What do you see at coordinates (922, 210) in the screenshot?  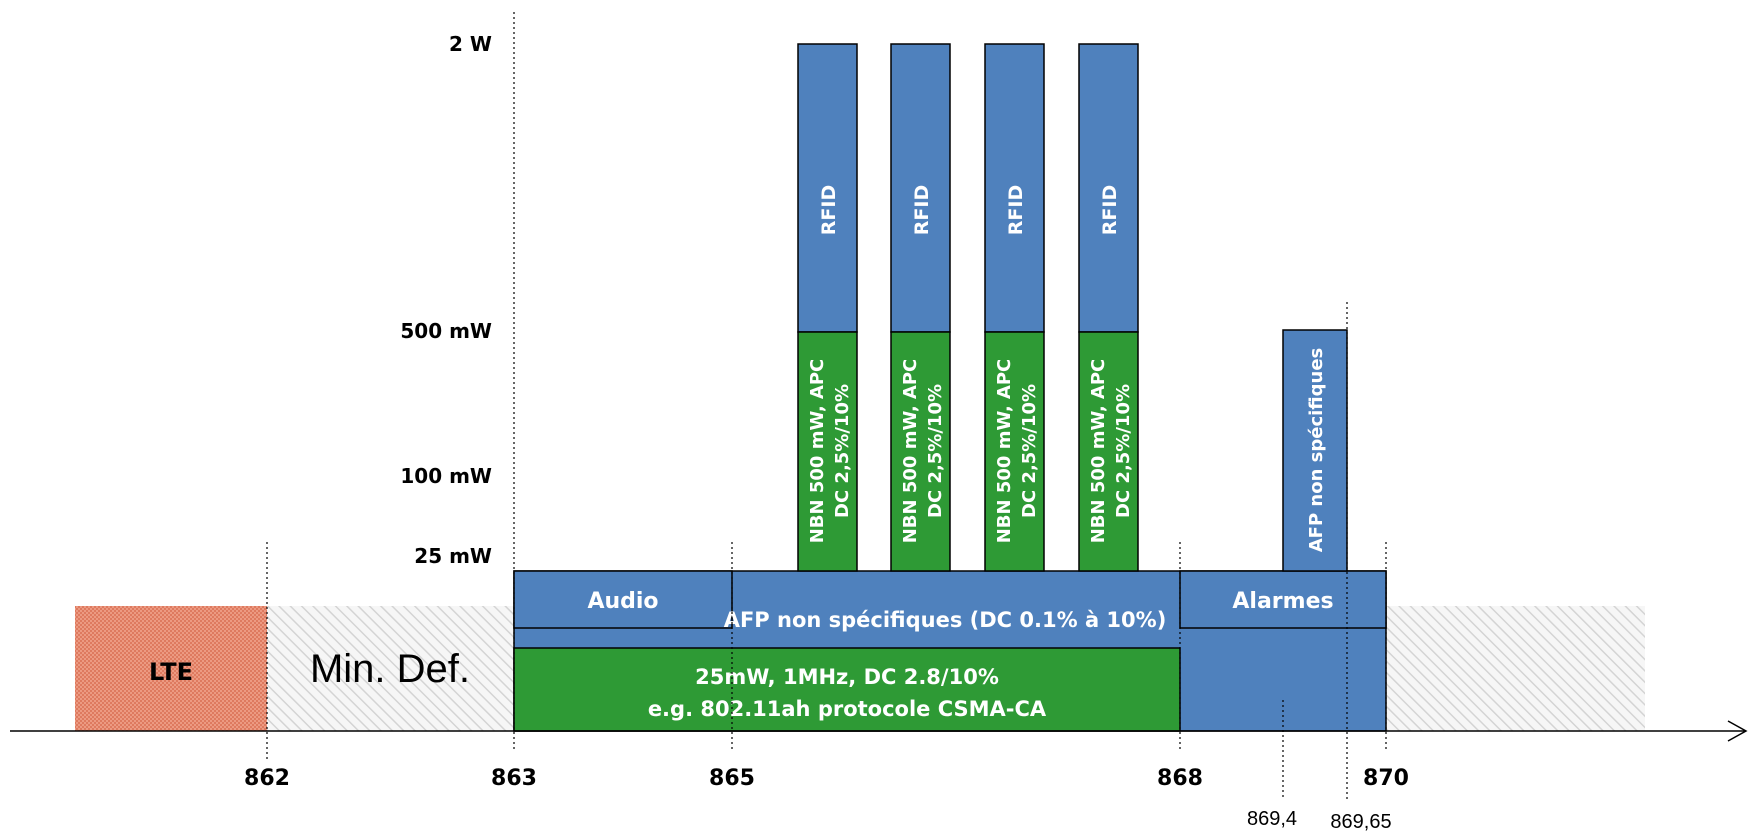 I see `rfid-label-2: RFID` at bounding box center [922, 210].